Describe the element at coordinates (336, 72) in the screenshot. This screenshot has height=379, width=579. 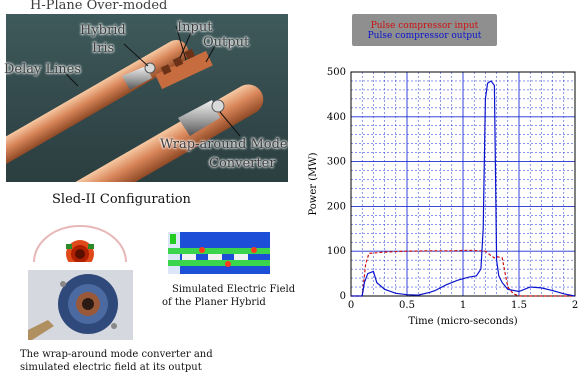
I see `y-tick-label: 500` at that location.